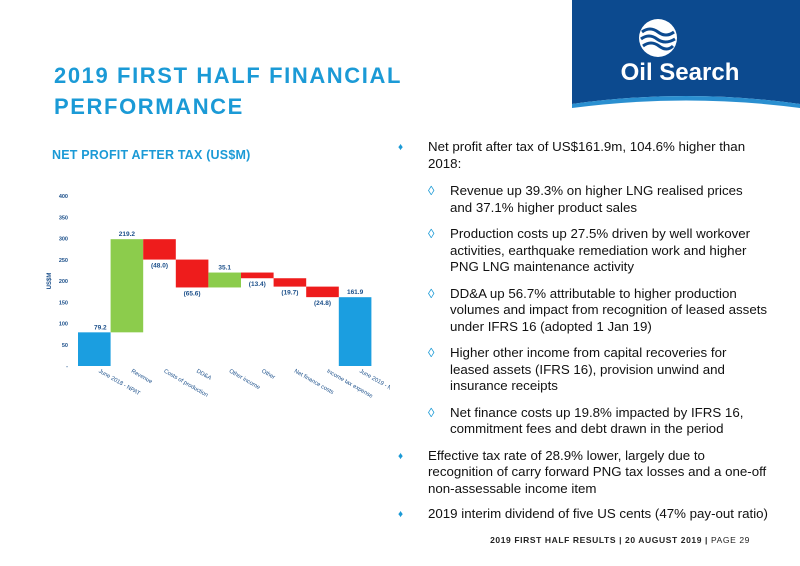 Image resolution: width=800 pixels, height=566 pixels. I want to click on data-label: 219.2, so click(127, 234).